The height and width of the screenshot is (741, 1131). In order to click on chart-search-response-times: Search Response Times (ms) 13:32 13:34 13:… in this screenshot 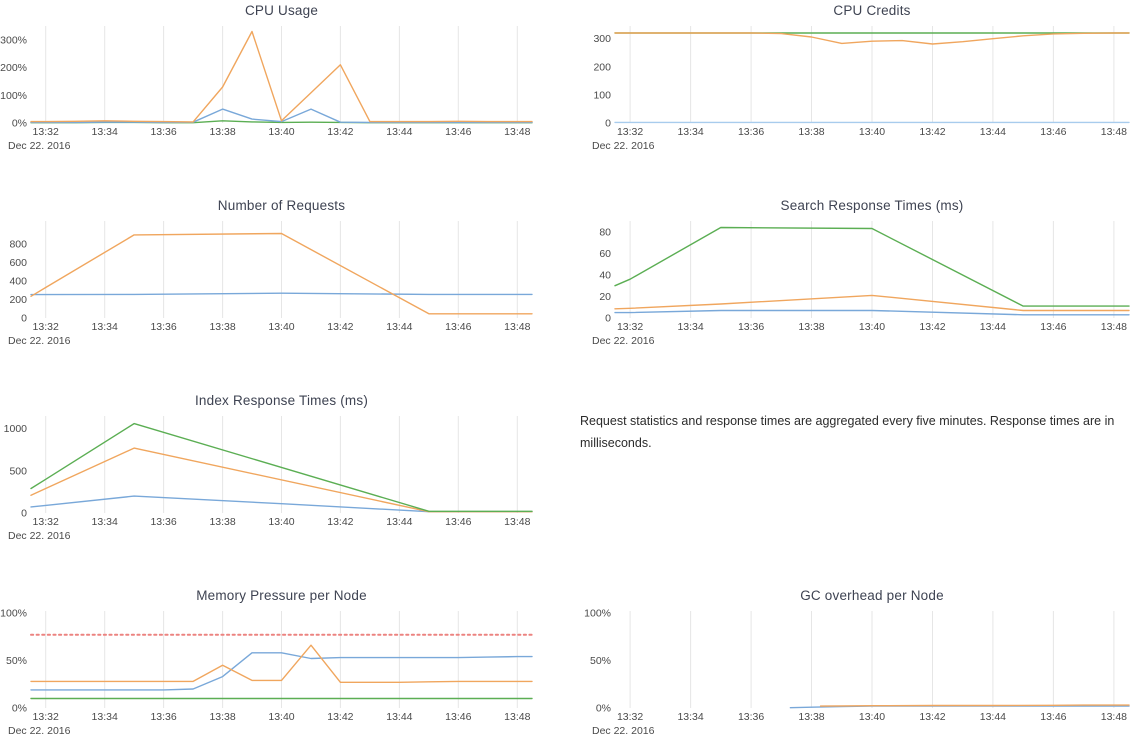, I will do `click(851, 275)`.